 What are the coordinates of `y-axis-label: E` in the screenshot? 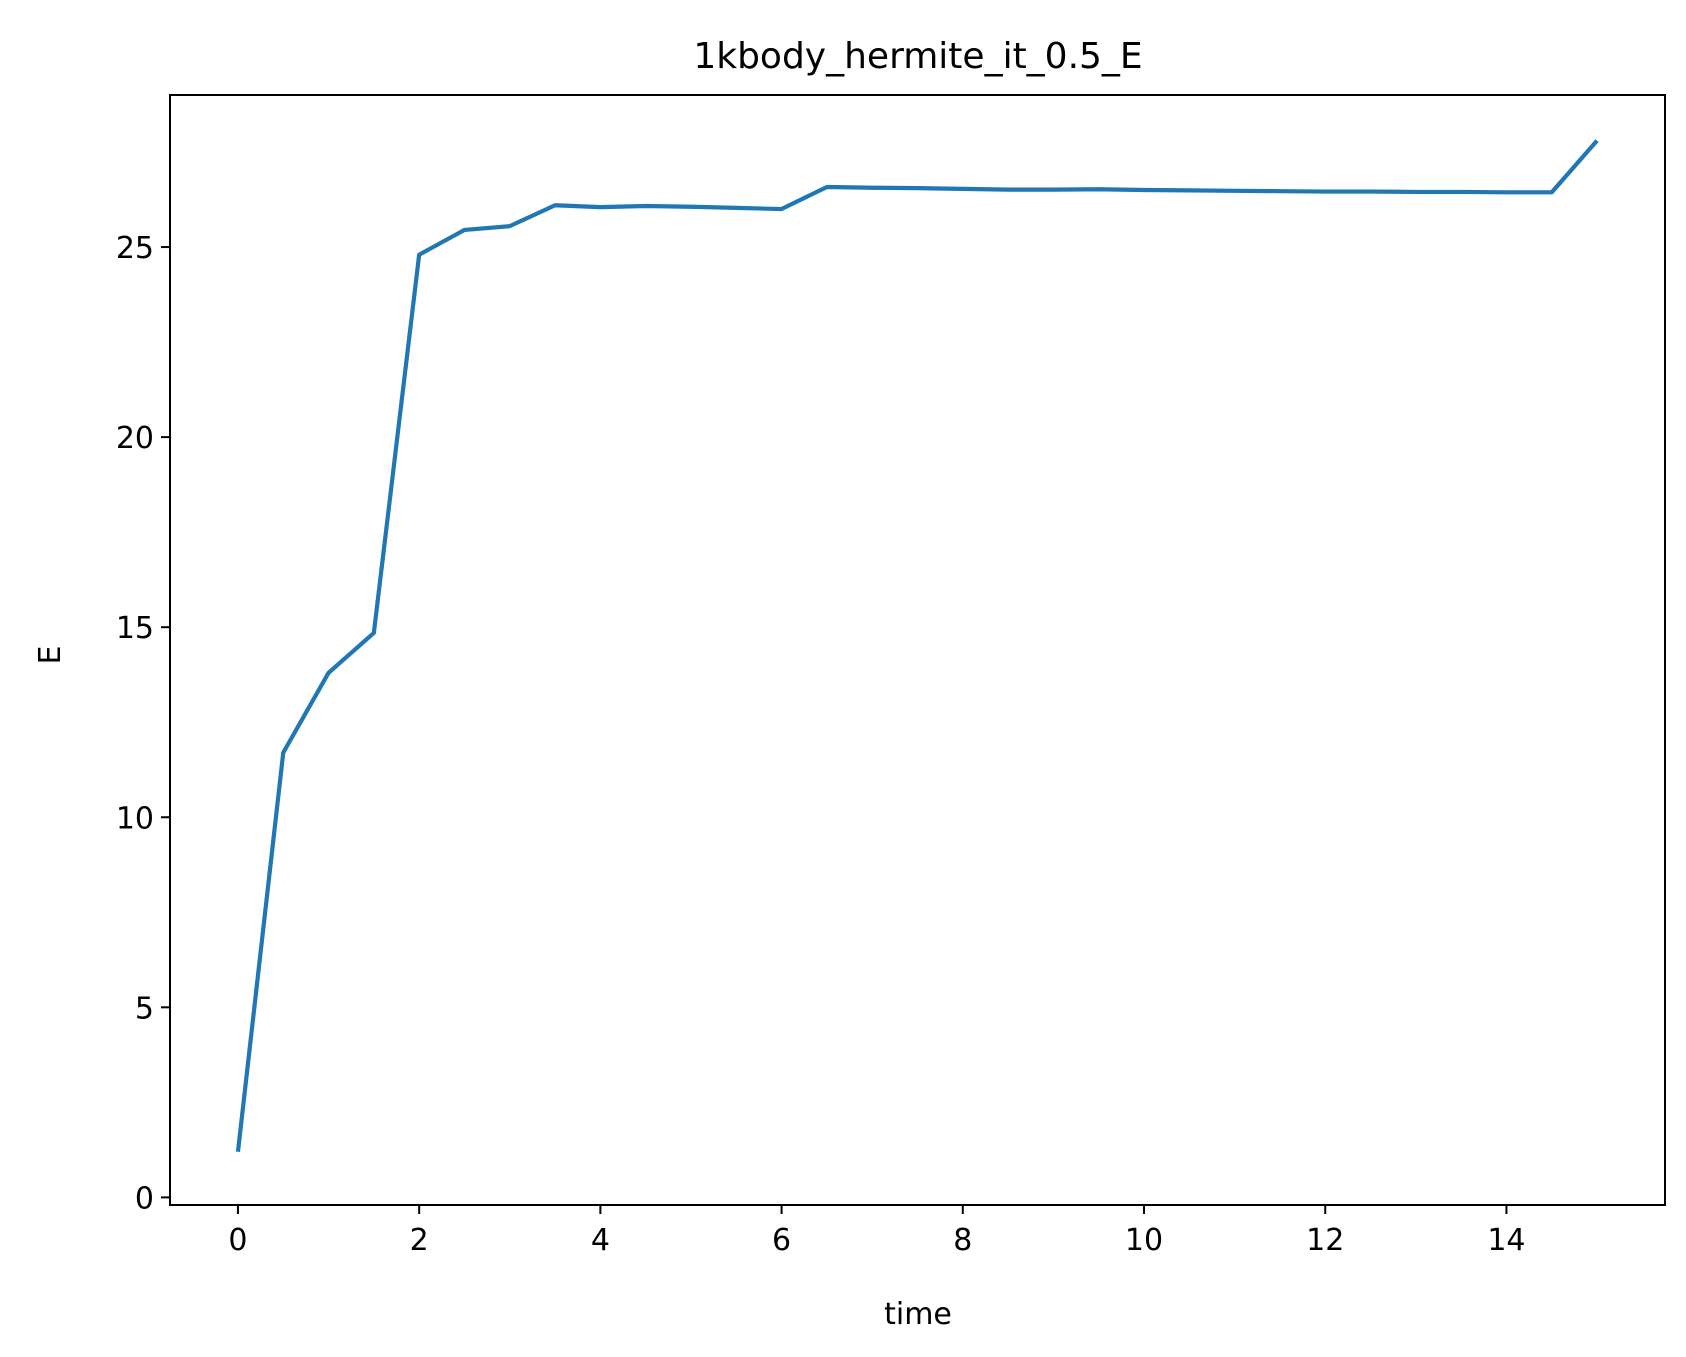 It's located at (50, 655).